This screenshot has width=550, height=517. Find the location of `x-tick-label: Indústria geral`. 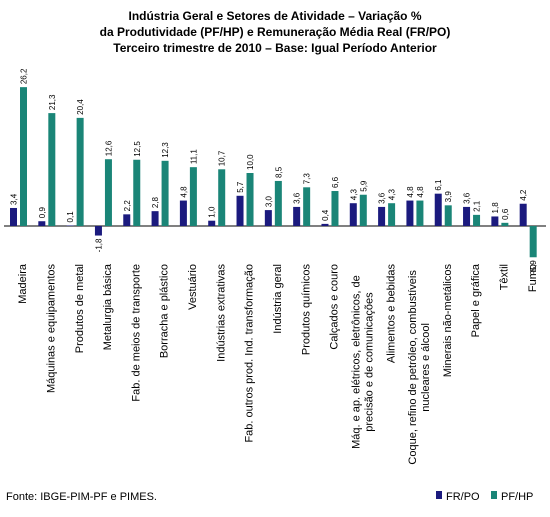

x-tick-label: Indústria geral is located at coordinates (278, 299).